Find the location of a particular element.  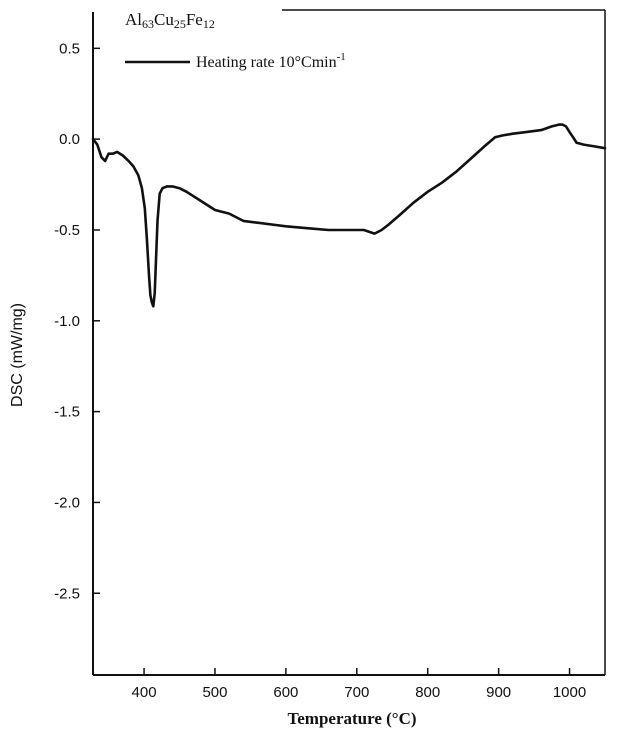

legend: Heating rate 10°Cmin-1 is located at coordinates (235, 61).